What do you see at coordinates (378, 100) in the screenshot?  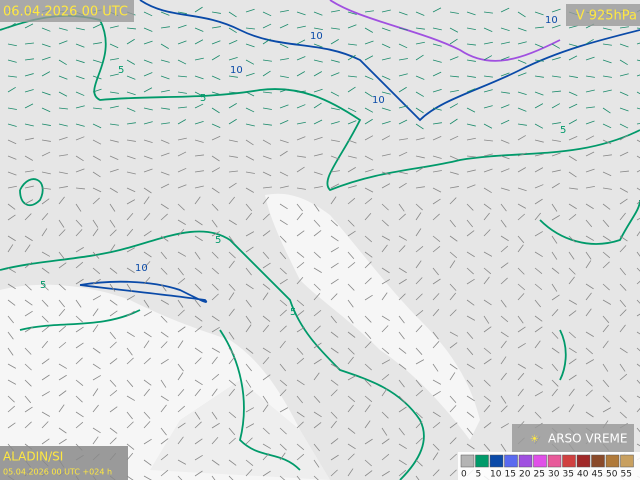 I see `contour-label: 10` at bounding box center [378, 100].